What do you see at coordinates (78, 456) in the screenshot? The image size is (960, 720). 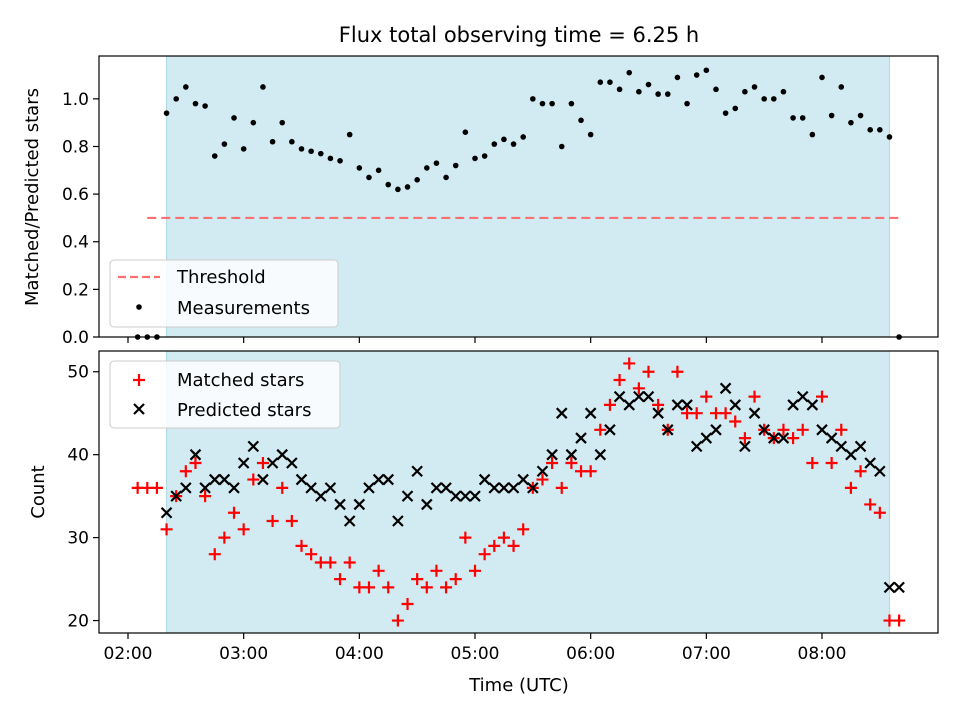 I see `y-tick-label: 40` at bounding box center [78, 456].